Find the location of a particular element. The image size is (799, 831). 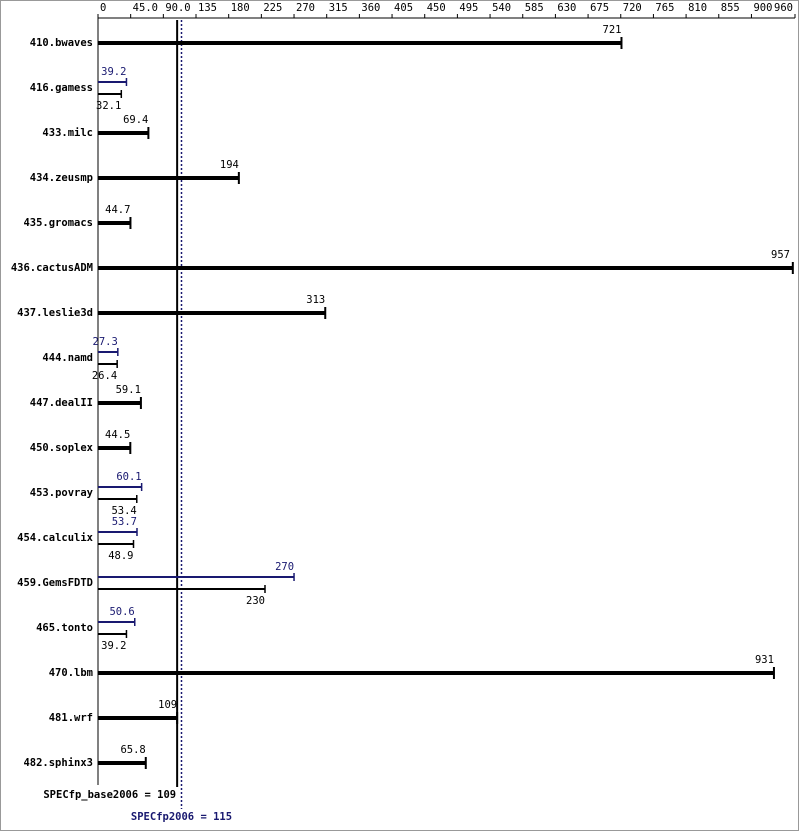

value-label: 109 is located at coordinates (167, 705).